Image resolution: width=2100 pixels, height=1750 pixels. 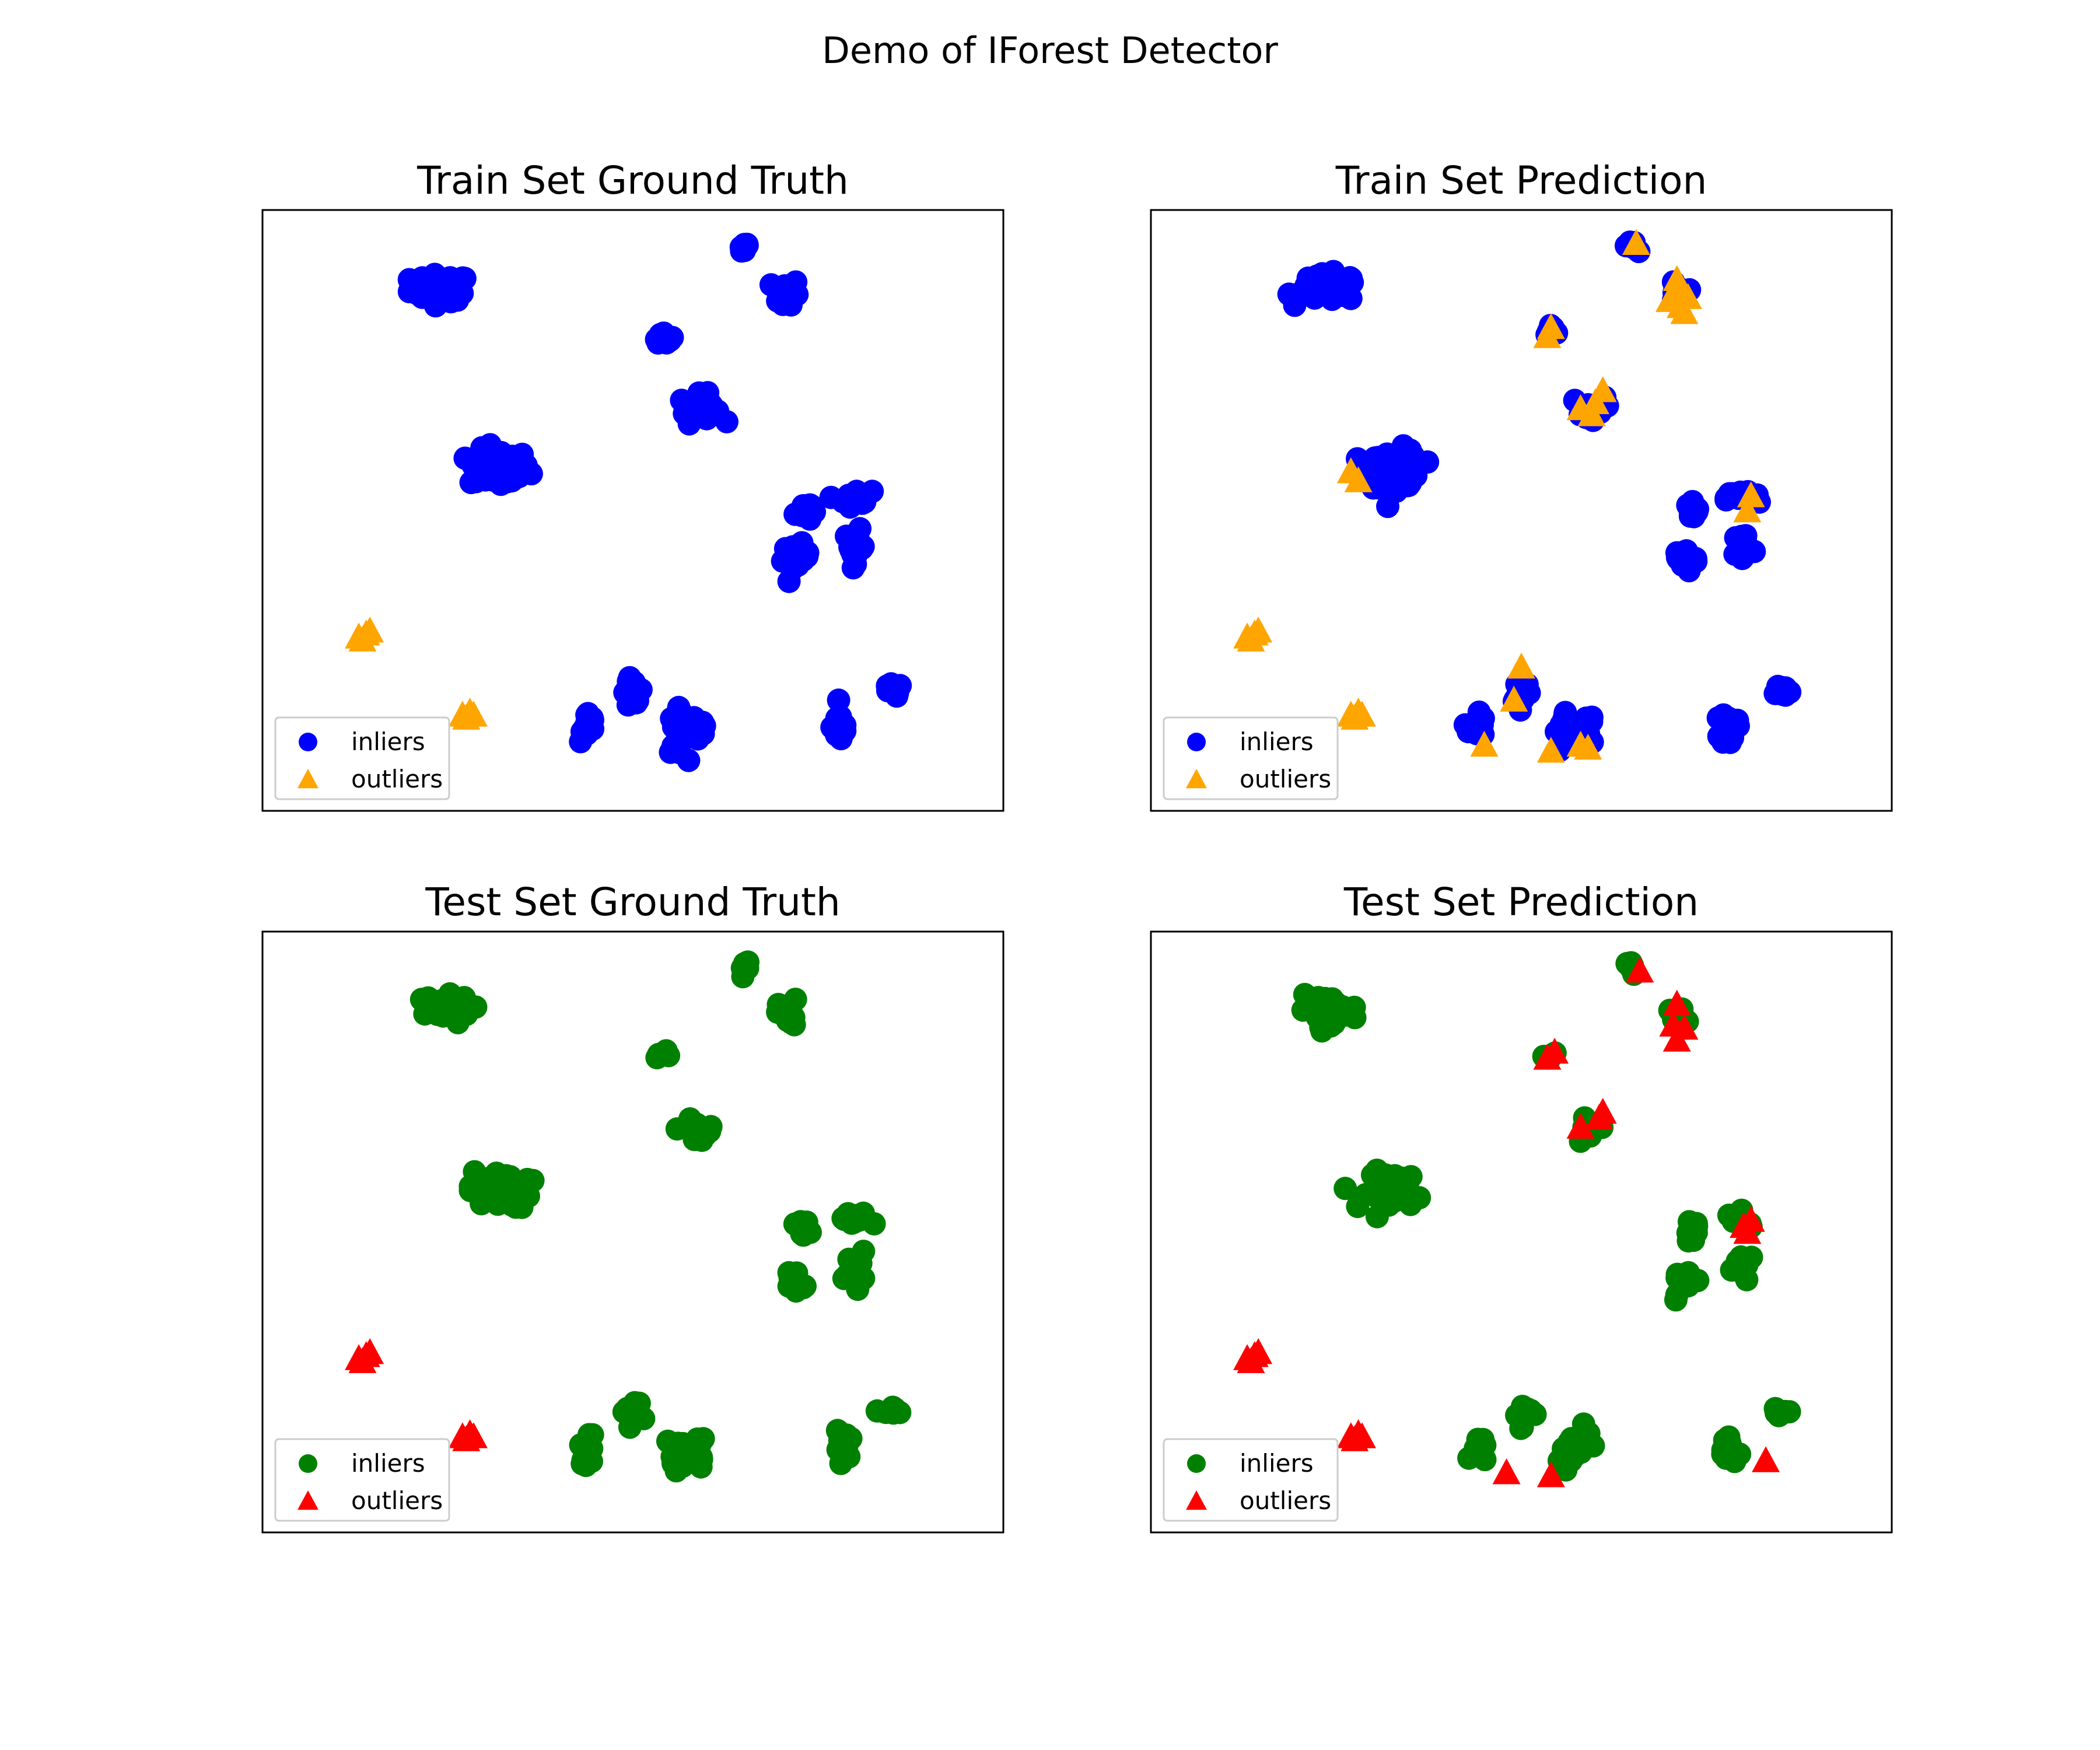 I want to click on subplot-title: Test Set Prediction, so click(x=1521, y=902).